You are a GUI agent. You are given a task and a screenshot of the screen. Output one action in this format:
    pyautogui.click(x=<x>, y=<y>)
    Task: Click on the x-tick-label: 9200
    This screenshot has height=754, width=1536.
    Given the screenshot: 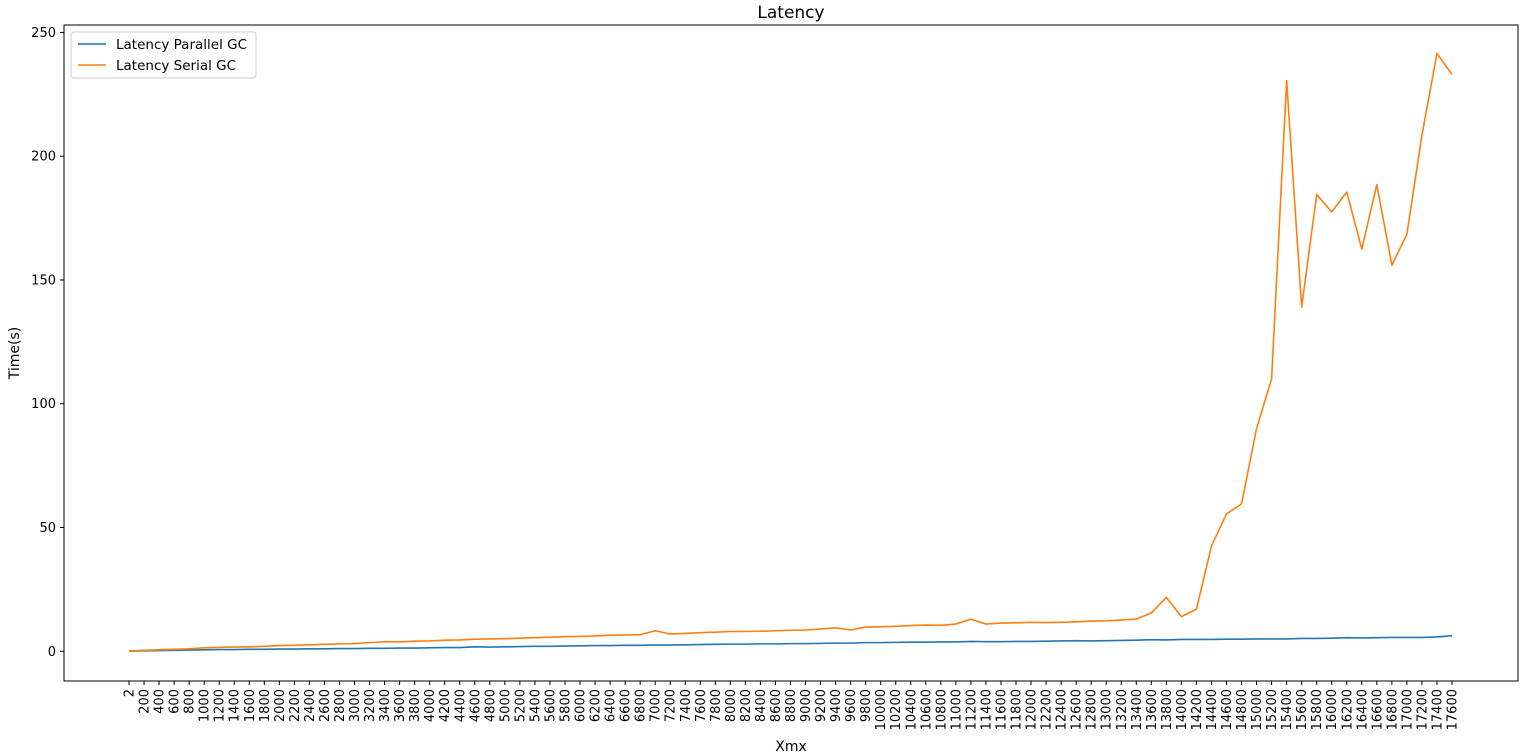 What is the action you would take?
    pyautogui.click(x=821, y=705)
    